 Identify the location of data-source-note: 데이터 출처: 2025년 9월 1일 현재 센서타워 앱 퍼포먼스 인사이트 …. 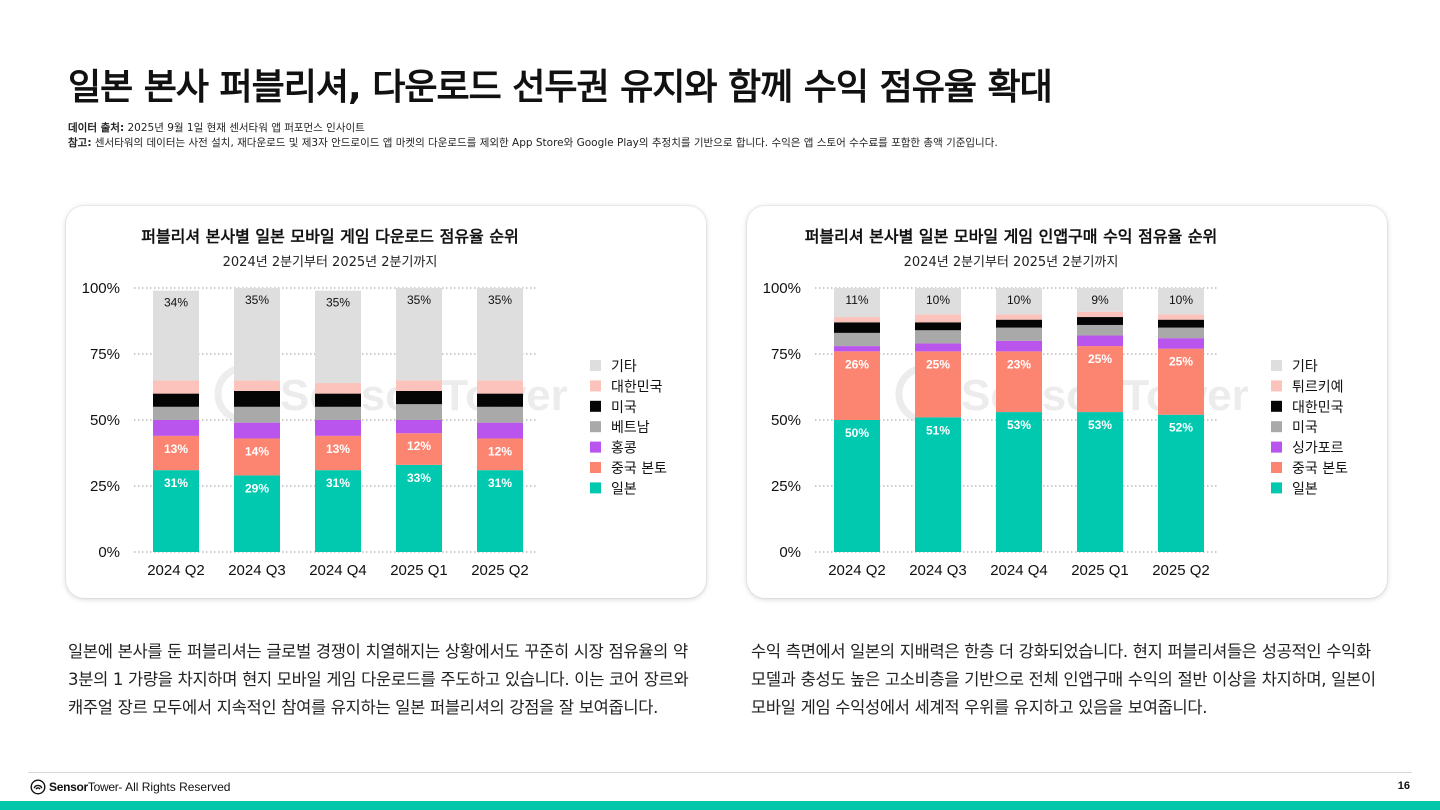
(533, 136).